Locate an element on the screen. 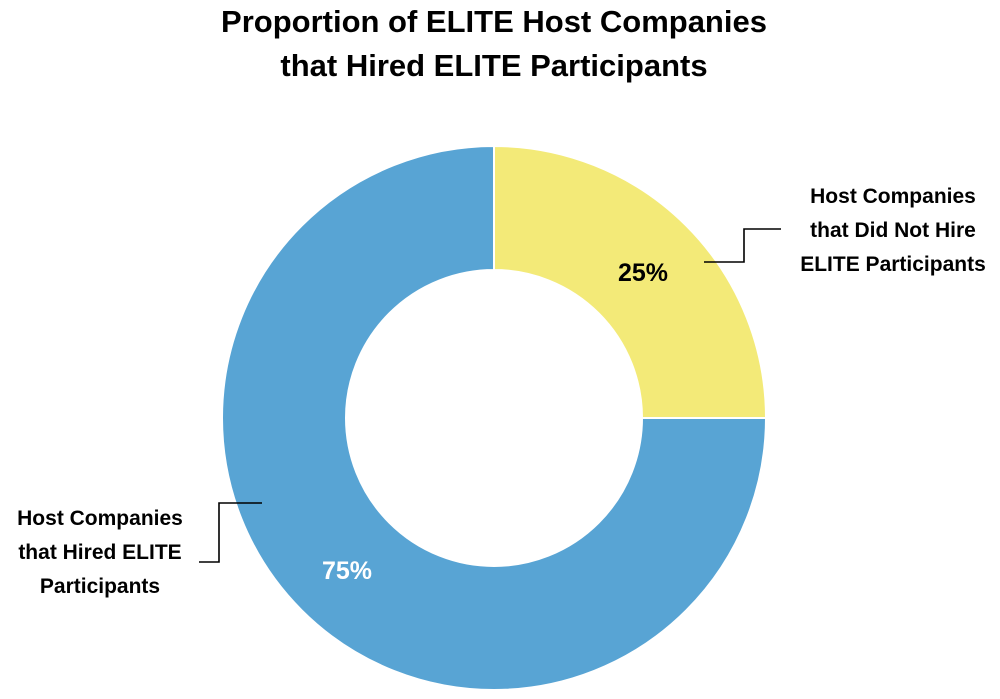 The height and width of the screenshot is (699, 1000). slice-value-label-1: 75% is located at coordinates (347, 571).